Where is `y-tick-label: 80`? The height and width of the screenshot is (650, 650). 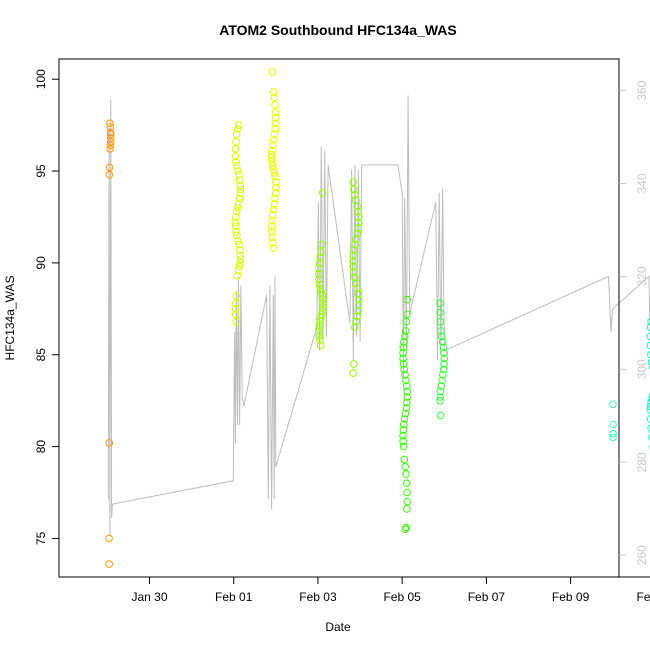
y-tick-label: 80 is located at coordinates (41, 447).